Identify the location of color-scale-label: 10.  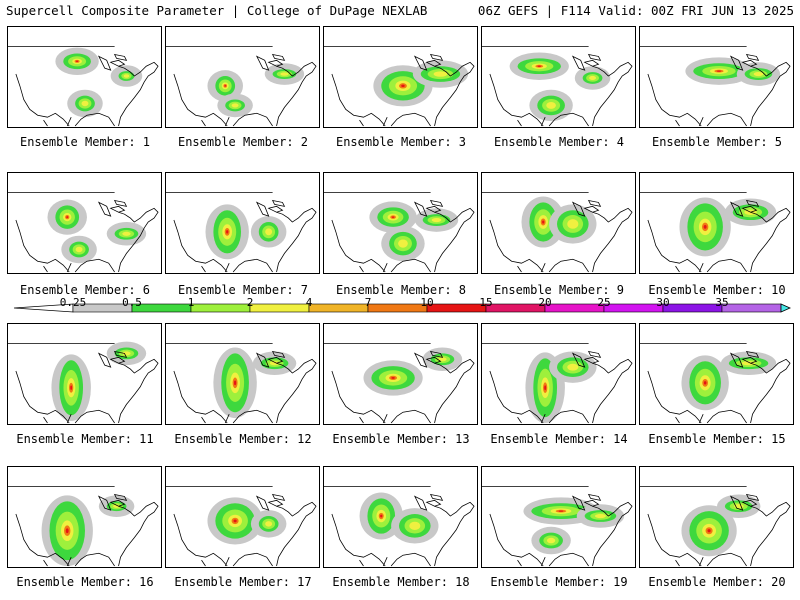
(427, 302).